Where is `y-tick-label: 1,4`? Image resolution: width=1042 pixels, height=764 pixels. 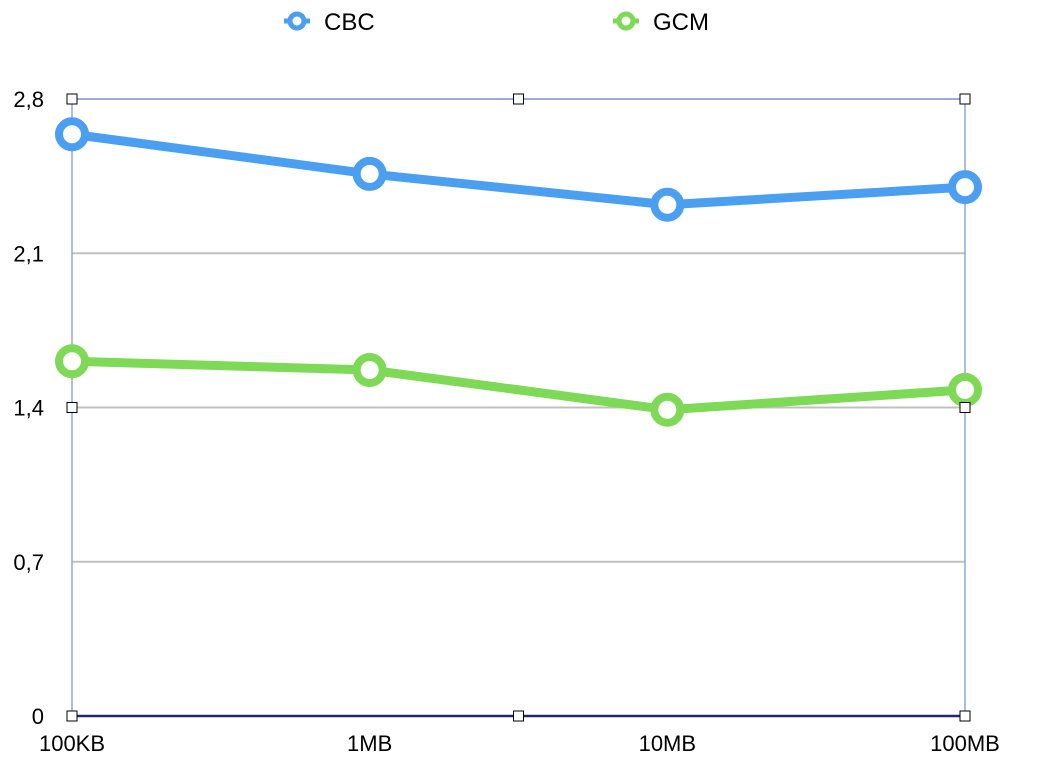 y-tick-label: 1,4 is located at coordinates (28, 408).